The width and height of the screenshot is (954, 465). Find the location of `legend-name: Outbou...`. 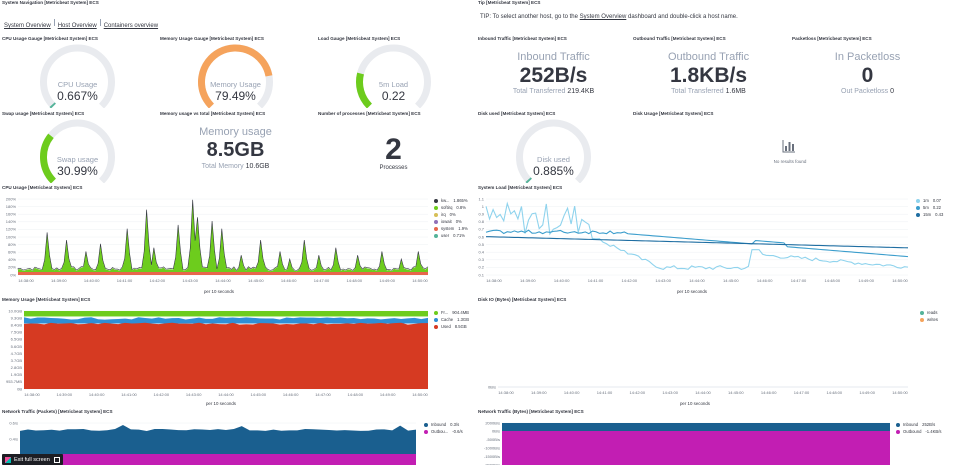

legend-name: Outbou... is located at coordinates (440, 431).